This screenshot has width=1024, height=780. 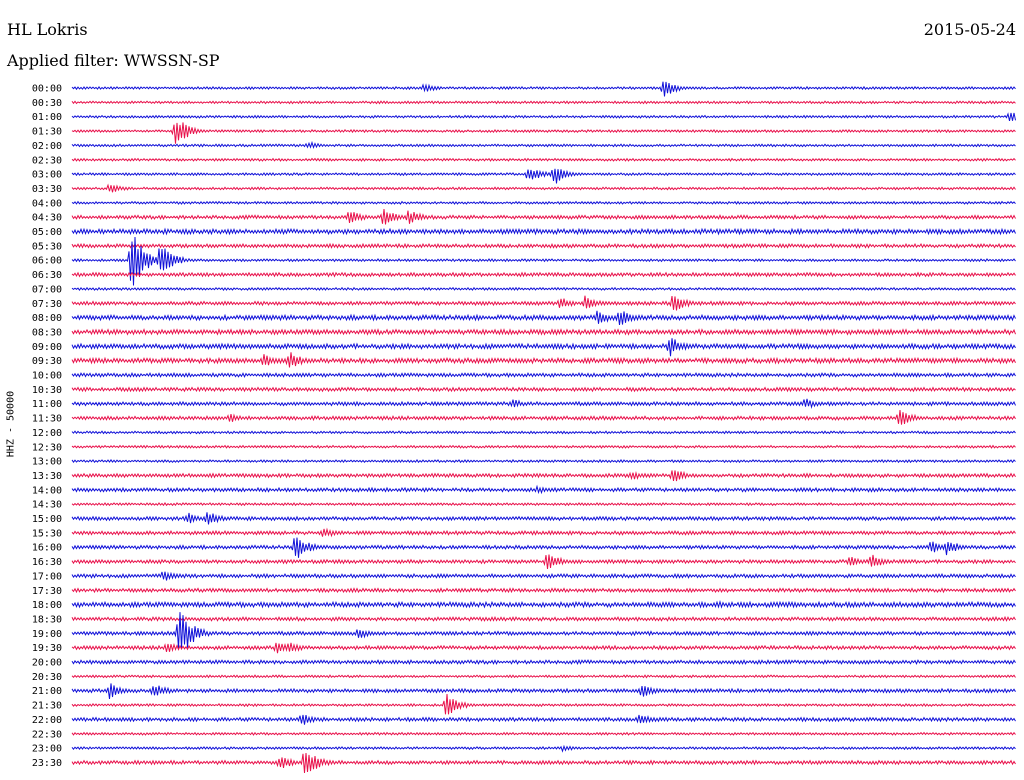 I want to click on time-label: 16:30, so click(x=47, y=562).